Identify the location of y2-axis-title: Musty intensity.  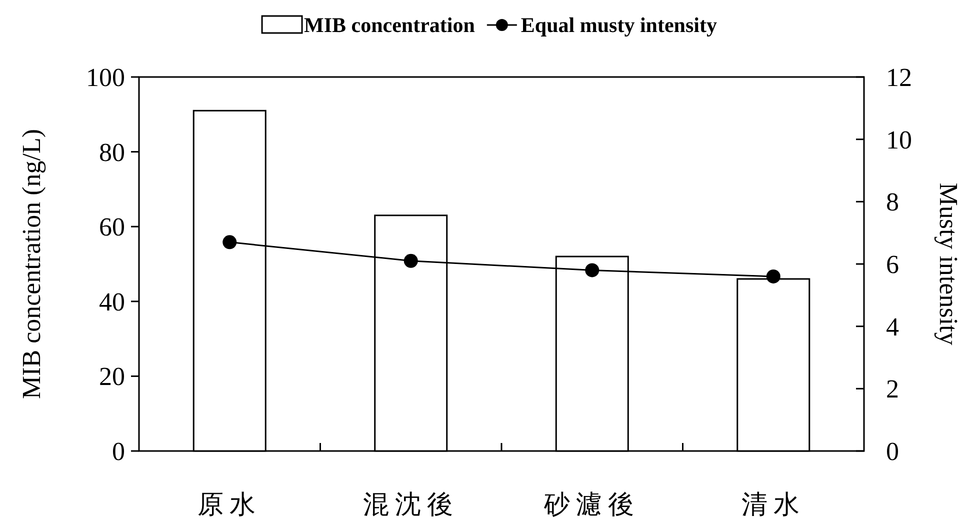
(948, 264).